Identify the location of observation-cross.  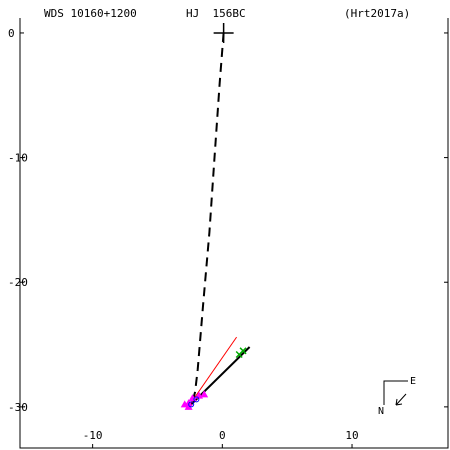
(243, 351).